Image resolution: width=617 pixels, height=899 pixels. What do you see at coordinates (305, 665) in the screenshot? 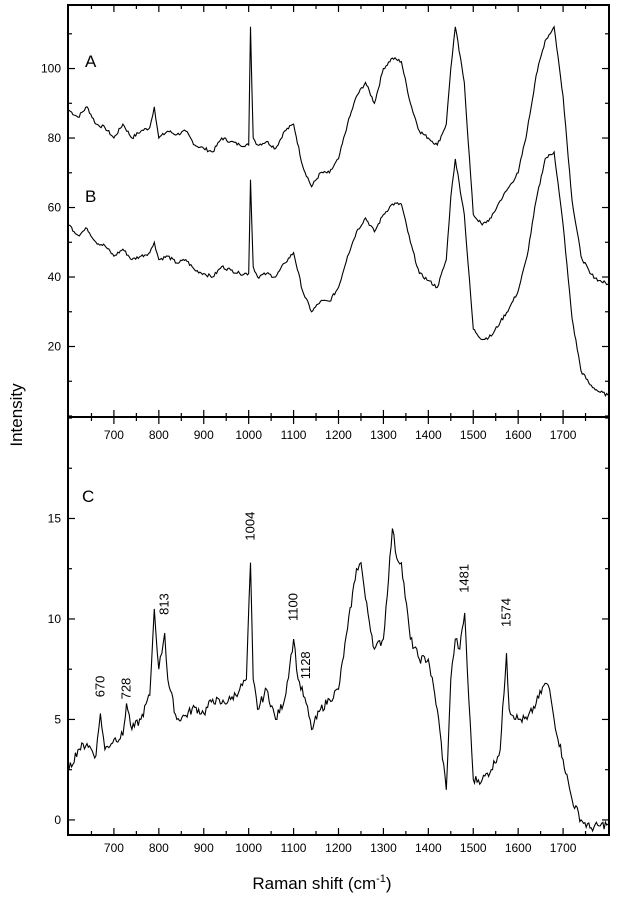
I see `peak-label: 1128` at bounding box center [305, 665].